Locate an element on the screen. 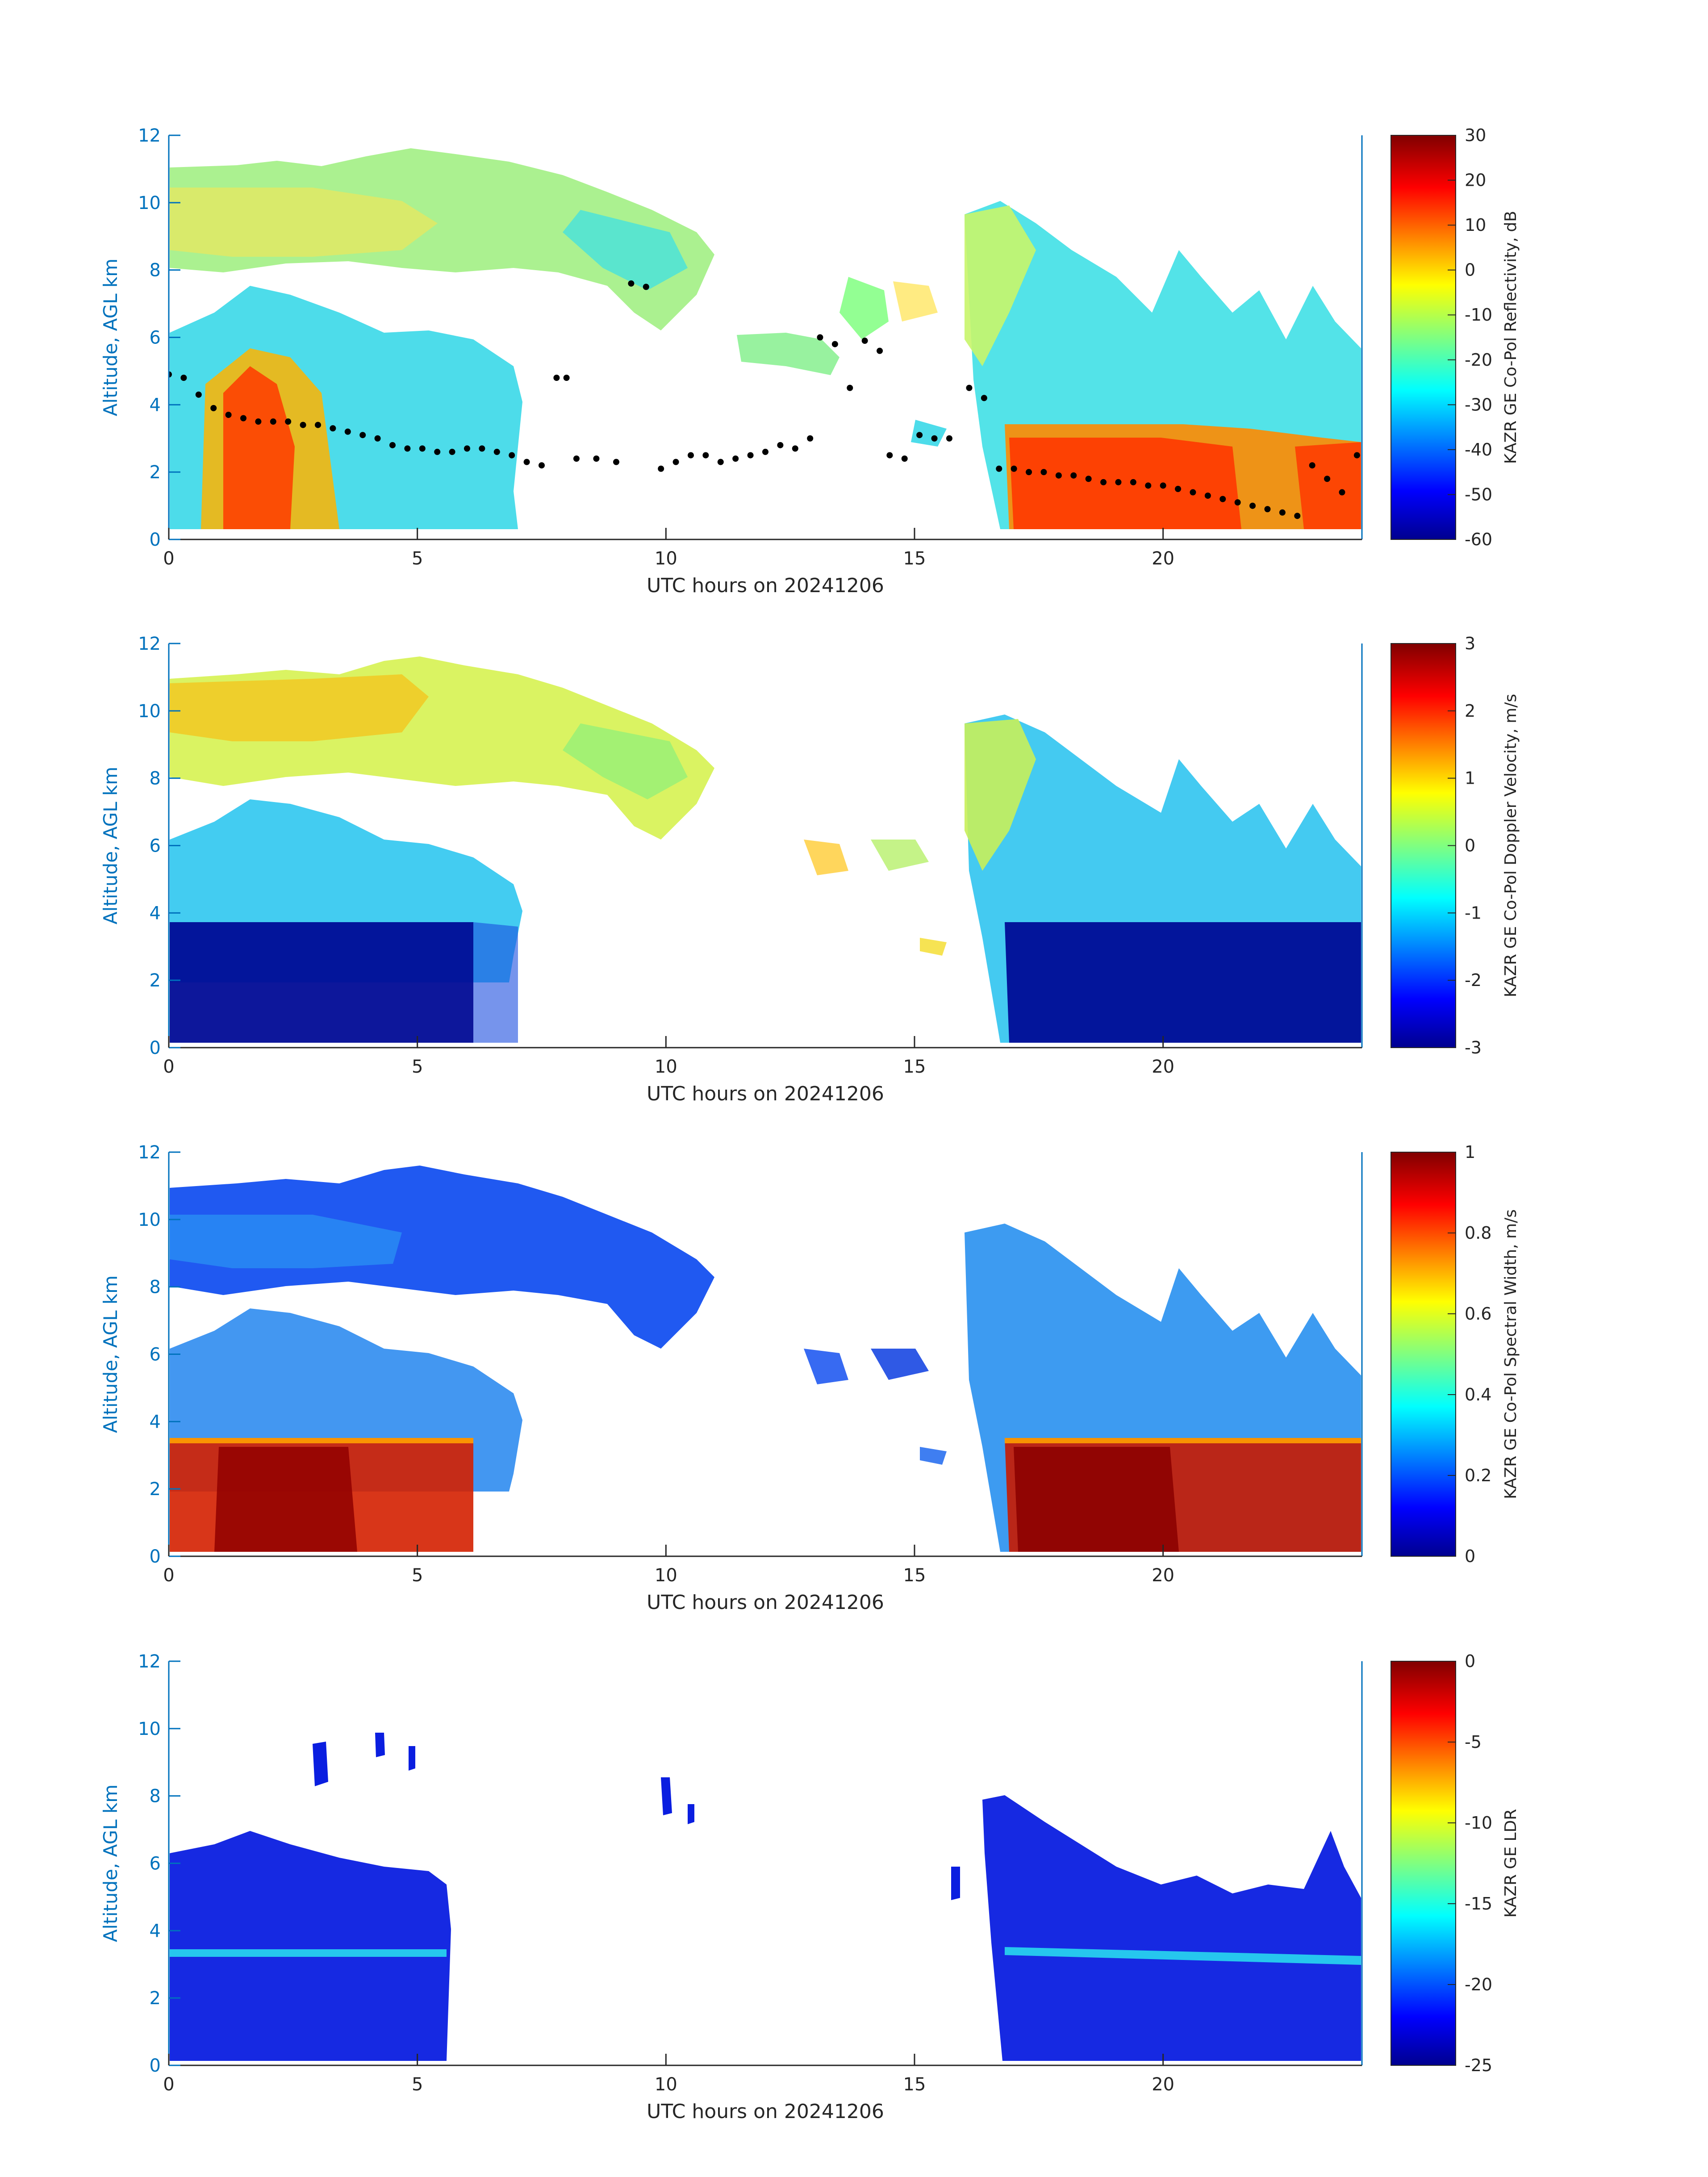  colorbar-tick-label: 20 is located at coordinates (1475, 180).